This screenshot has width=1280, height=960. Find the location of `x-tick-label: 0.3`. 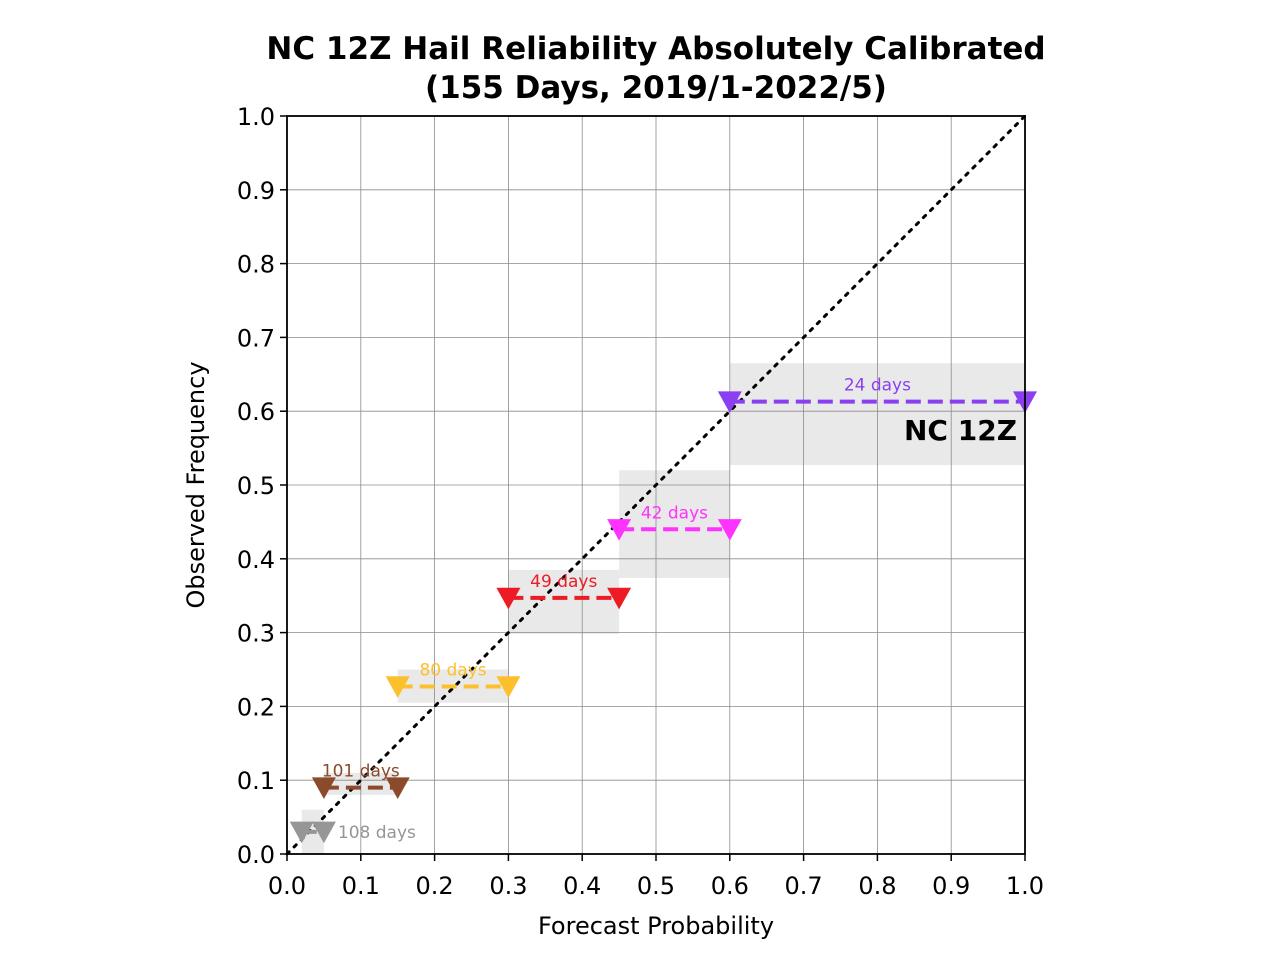

x-tick-label: 0.3 is located at coordinates (508, 886).